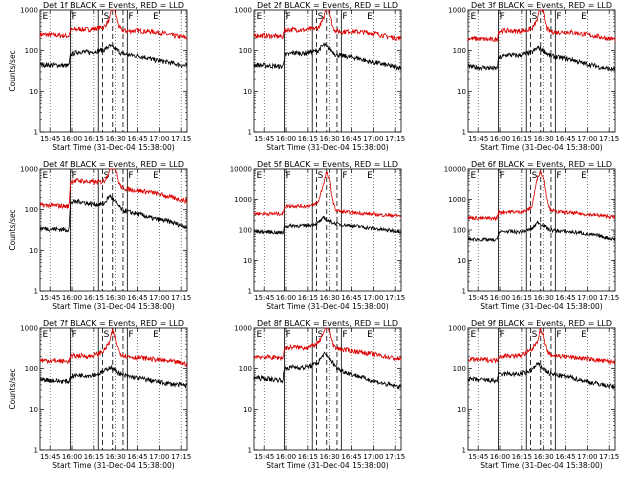 This screenshot has height=480, width=640. What do you see at coordinates (12, 229) in the screenshot?
I see `y-axis-label: Counts/sec` at bounding box center [12, 229].